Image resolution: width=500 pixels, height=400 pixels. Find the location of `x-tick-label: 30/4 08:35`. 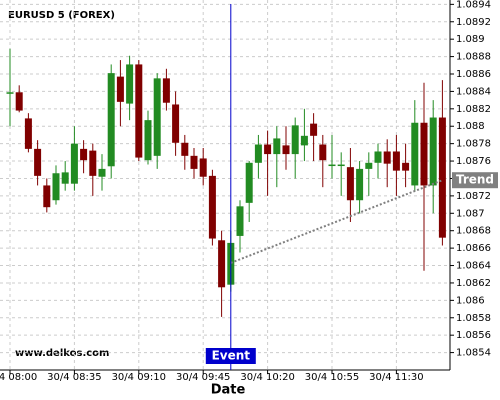

x-tick-label: 30/4 08:35 is located at coordinates (74, 377).